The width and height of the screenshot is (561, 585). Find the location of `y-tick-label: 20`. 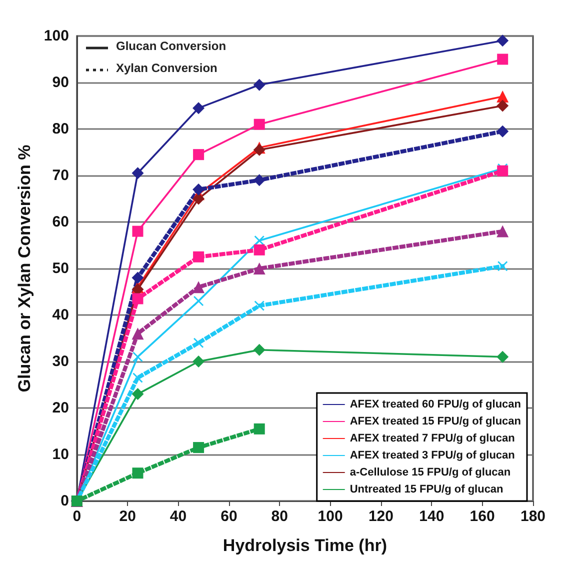

y-tick-label: 20 is located at coordinates (60, 408).